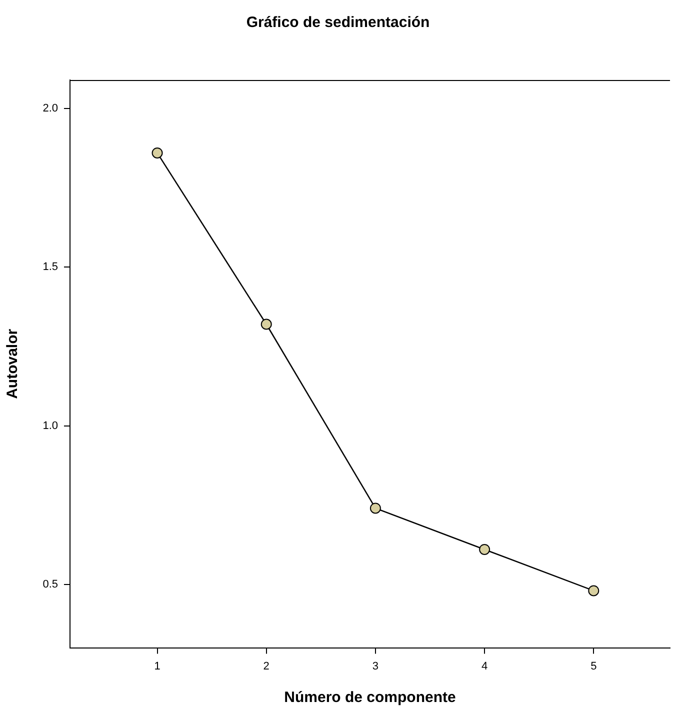 This screenshot has height=715, width=676. What do you see at coordinates (375, 666) in the screenshot?
I see `x-tick-label: 3` at bounding box center [375, 666].